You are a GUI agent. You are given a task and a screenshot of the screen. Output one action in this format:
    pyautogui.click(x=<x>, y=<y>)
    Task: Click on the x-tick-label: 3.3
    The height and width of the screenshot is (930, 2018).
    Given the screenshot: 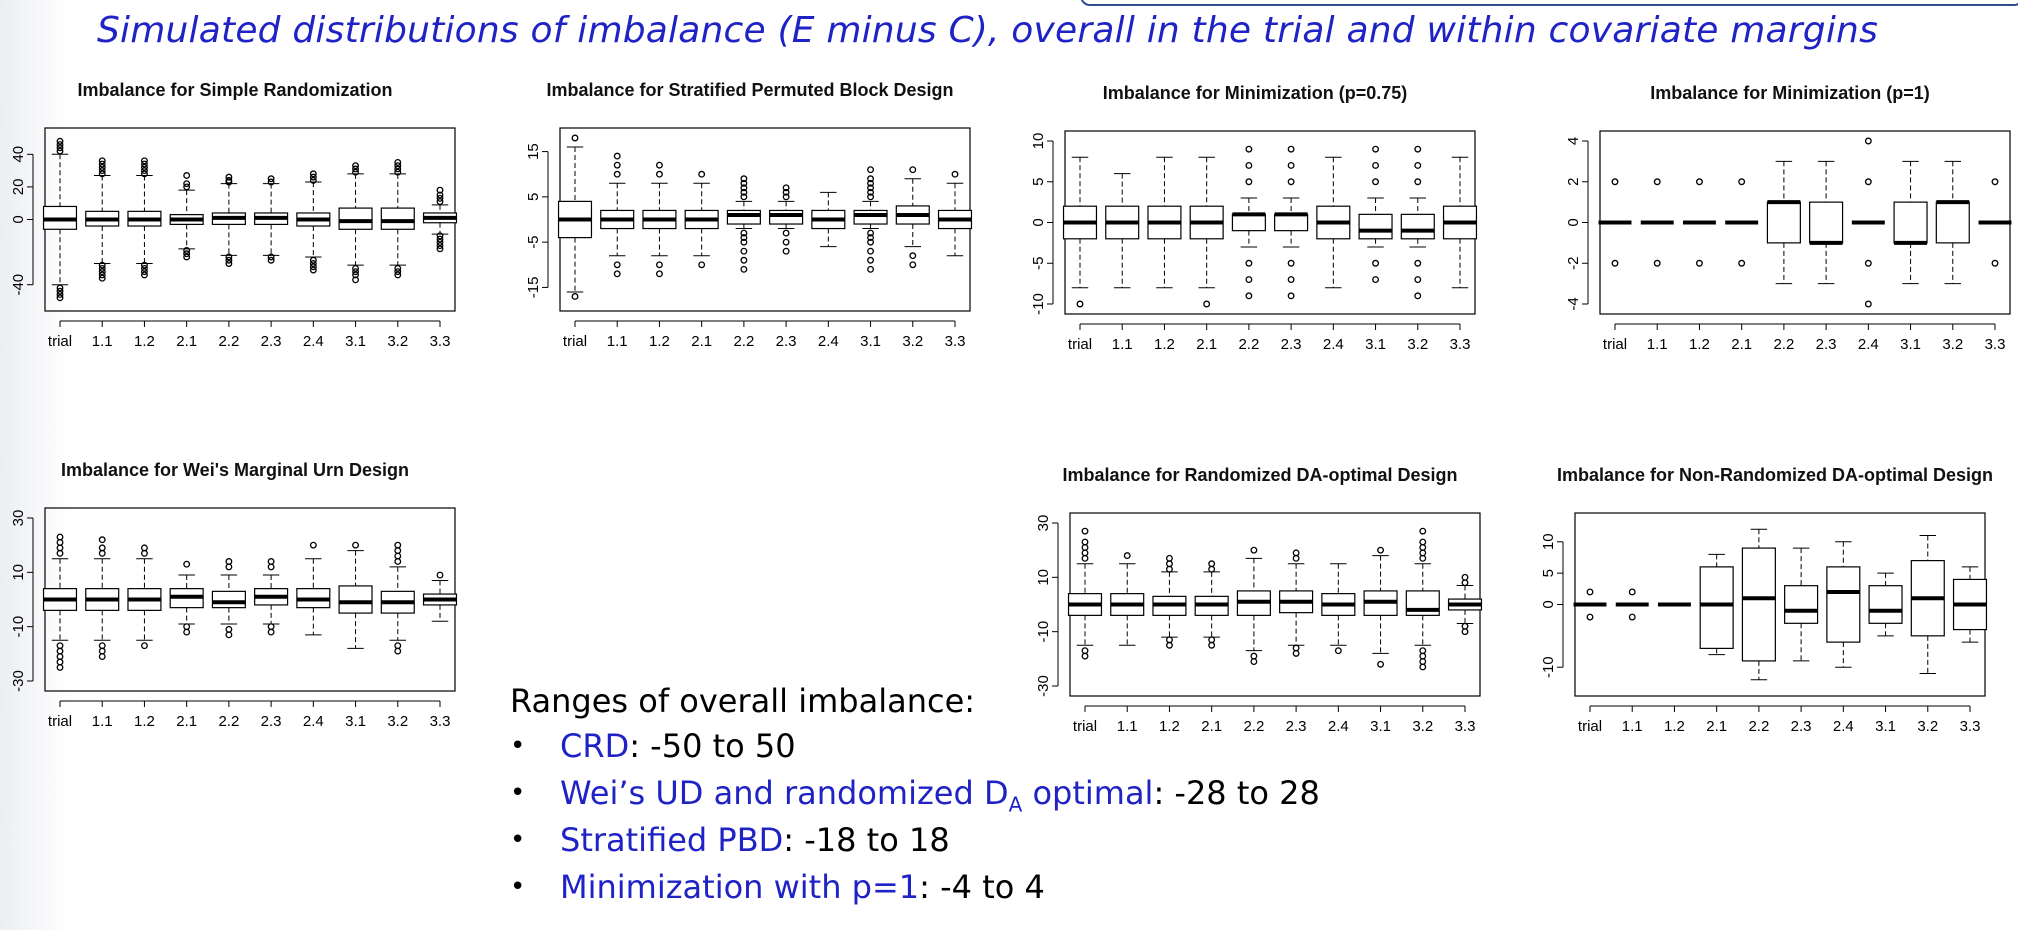 What is the action you would take?
    pyautogui.click(x=955, y=341)
    